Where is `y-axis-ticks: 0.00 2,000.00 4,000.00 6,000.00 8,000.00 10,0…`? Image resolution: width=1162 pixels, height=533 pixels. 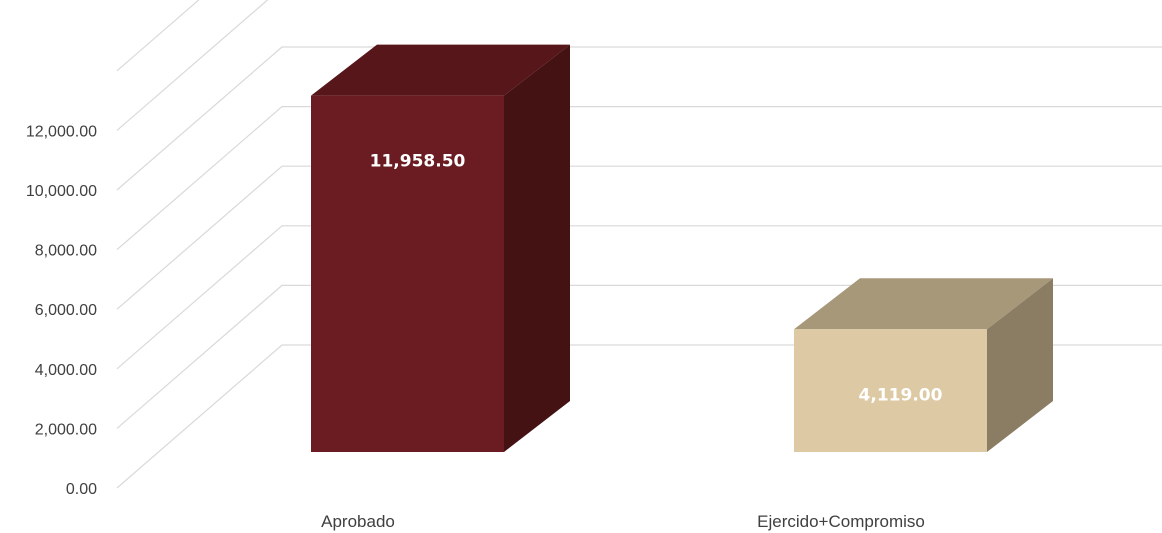
y-axis-ticks: 0.00 2,000.00 4,000.00 6,000.00 8,000.00 10,0… is located at coordinates (61, 310).